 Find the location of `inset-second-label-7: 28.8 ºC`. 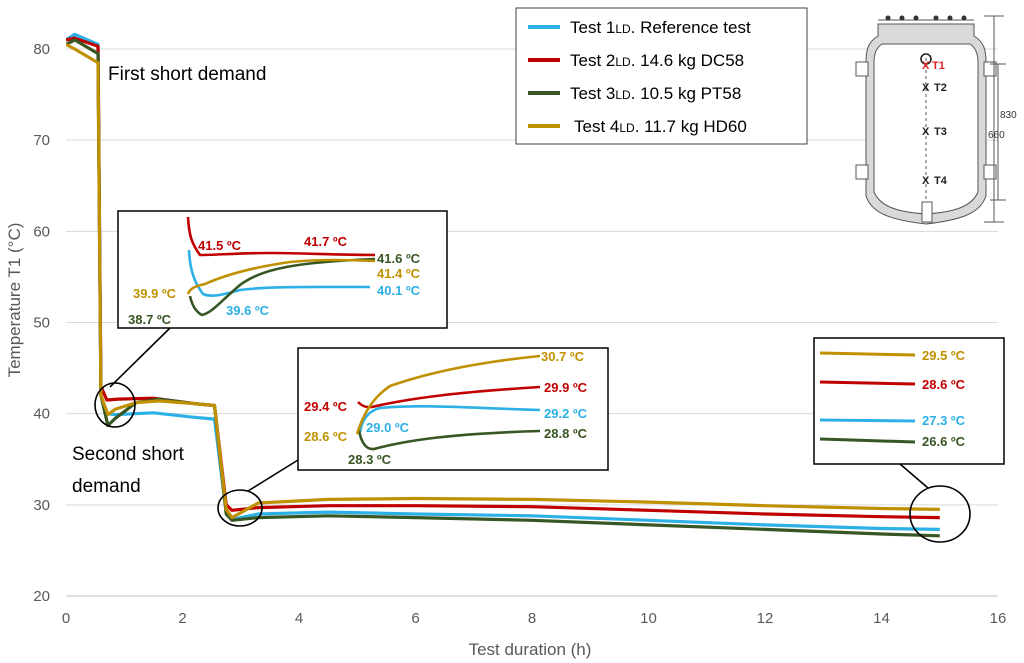

inset-second-label-7: 28.8 ºC is located at coordinates (566, 433).